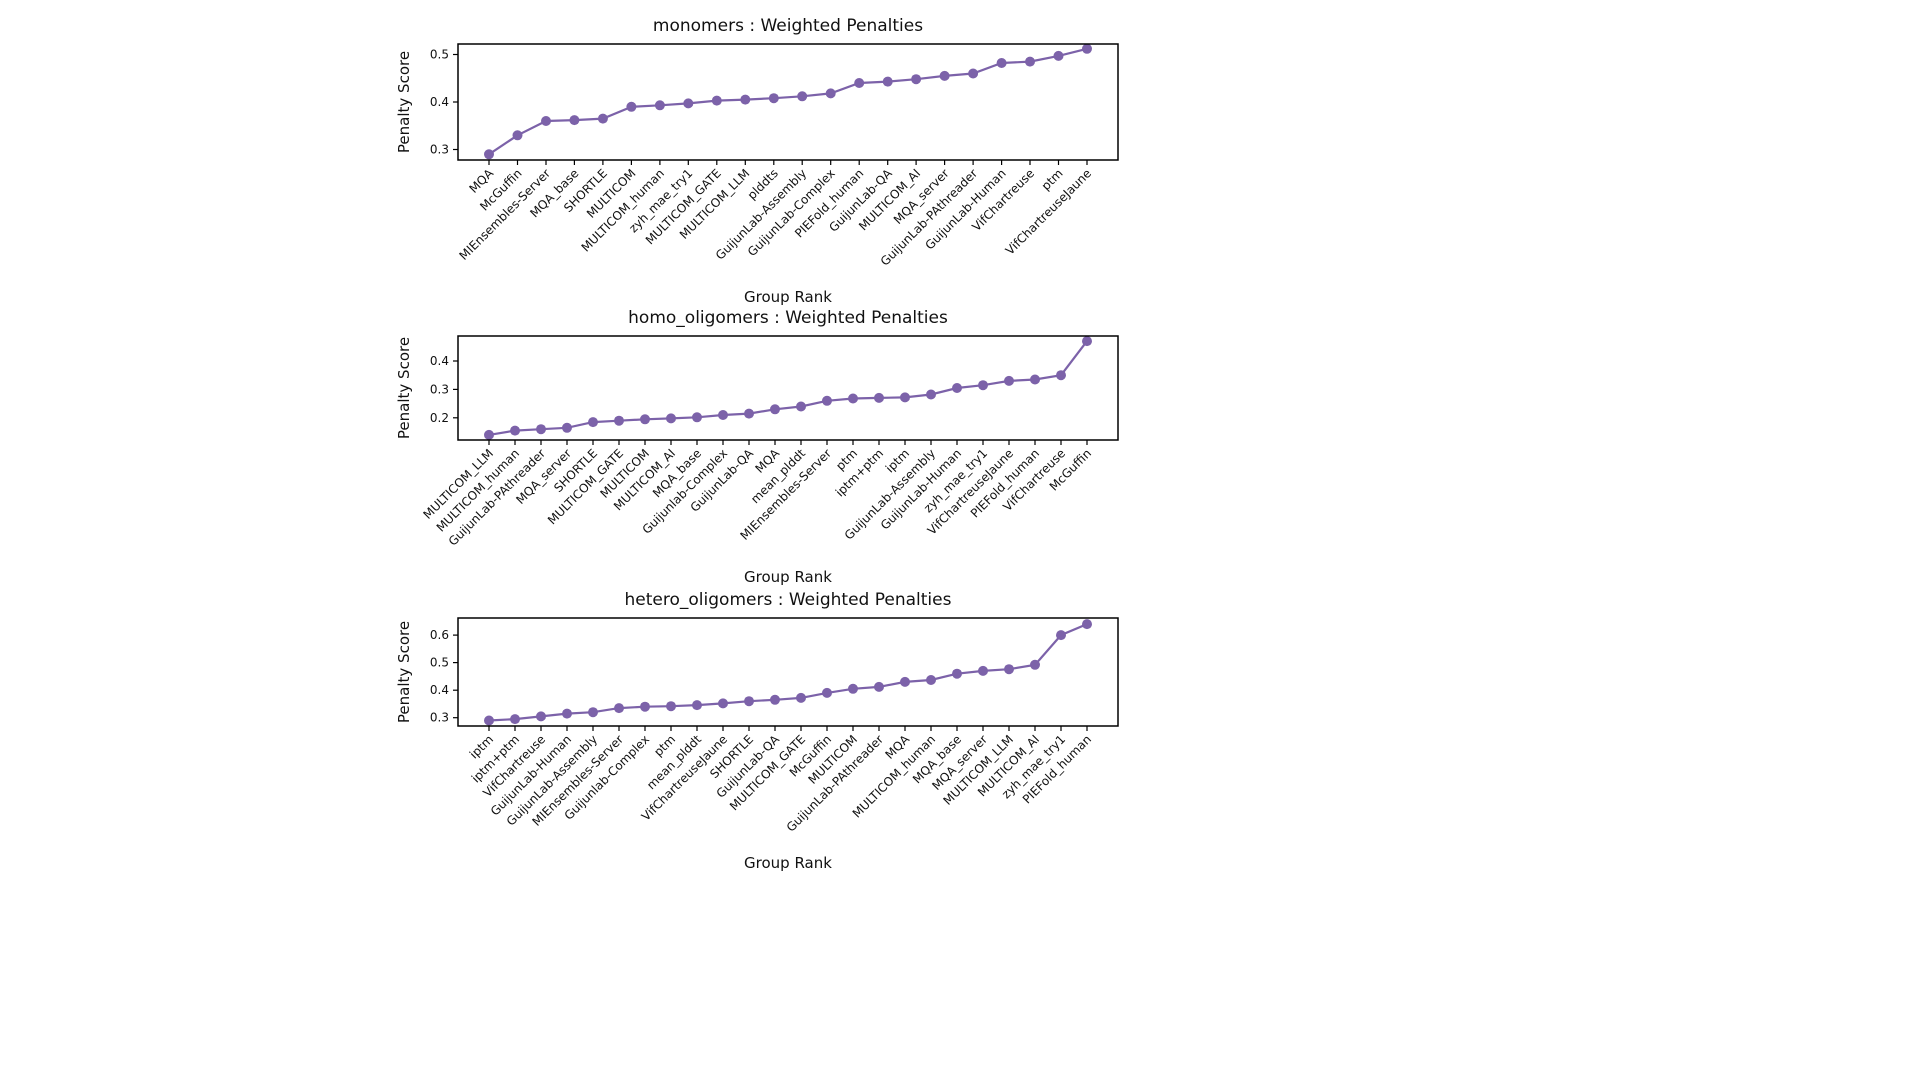  I want to click on chart-title: monomers : Weighted Penalties, so click(788, 26).